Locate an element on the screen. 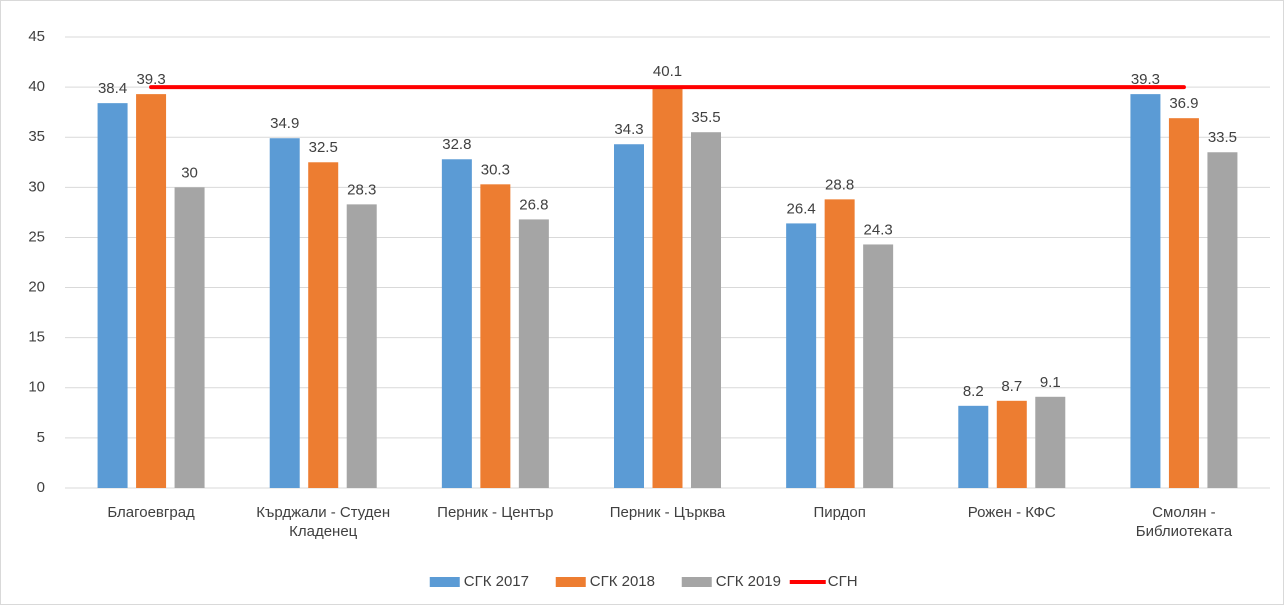 Image resolution: width=1285 pixels, height=606 pixels. x-tick-label: Перник - Църква is located at coordinates (667, 512).